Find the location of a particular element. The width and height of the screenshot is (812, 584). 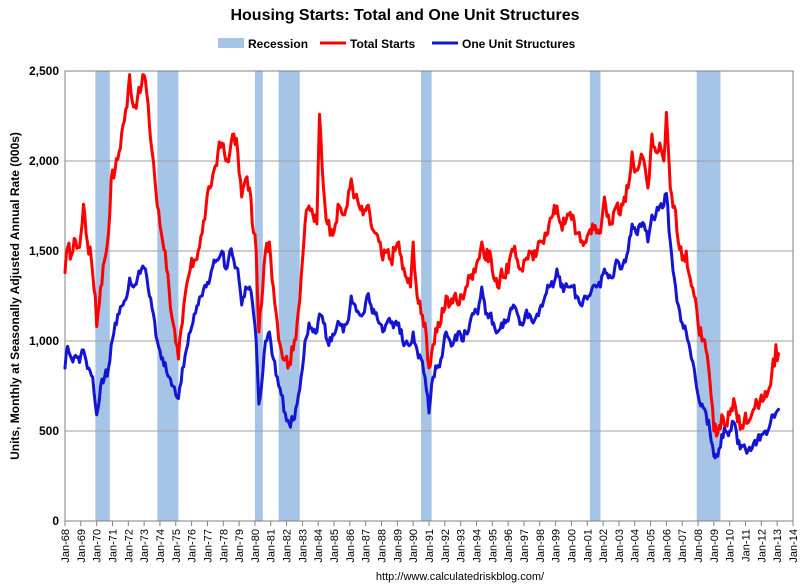

x-tick-label-45: Jan-13 is located at coordinates (778, 546).